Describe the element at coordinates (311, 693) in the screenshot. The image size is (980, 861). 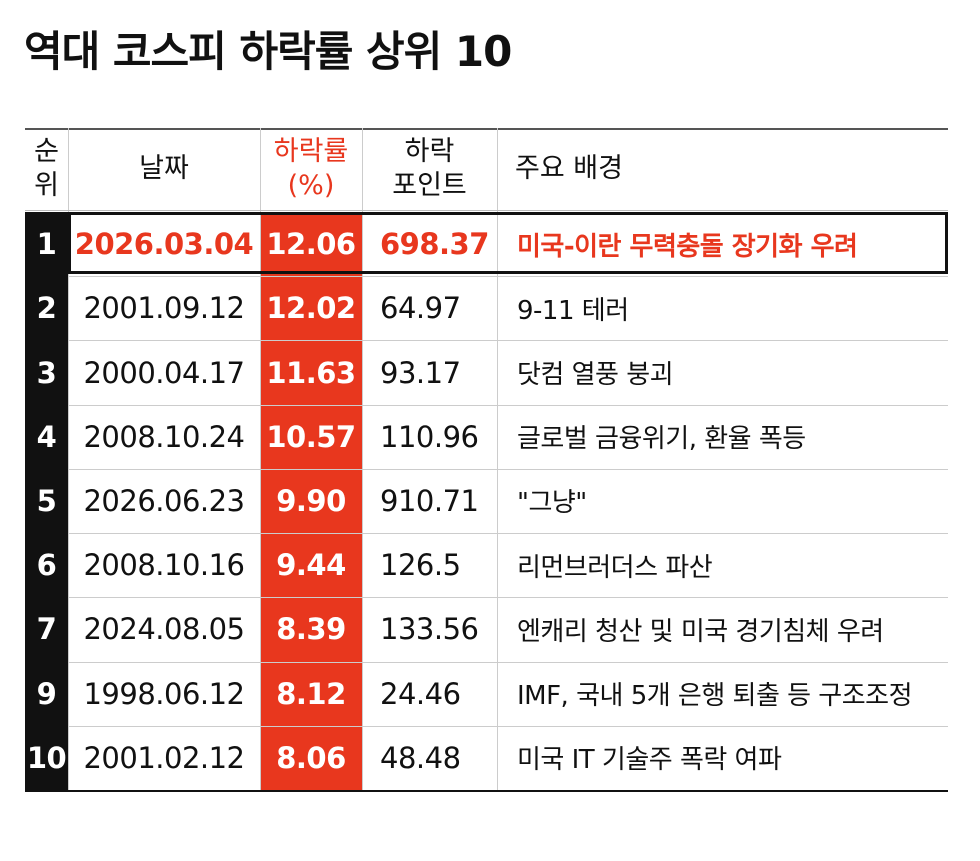
I see `drop-rate: 8.12` at that location.